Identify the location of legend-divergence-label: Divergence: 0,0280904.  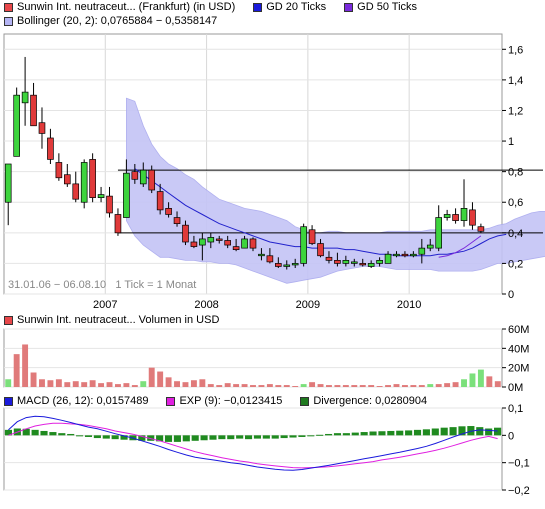
(370, 401).